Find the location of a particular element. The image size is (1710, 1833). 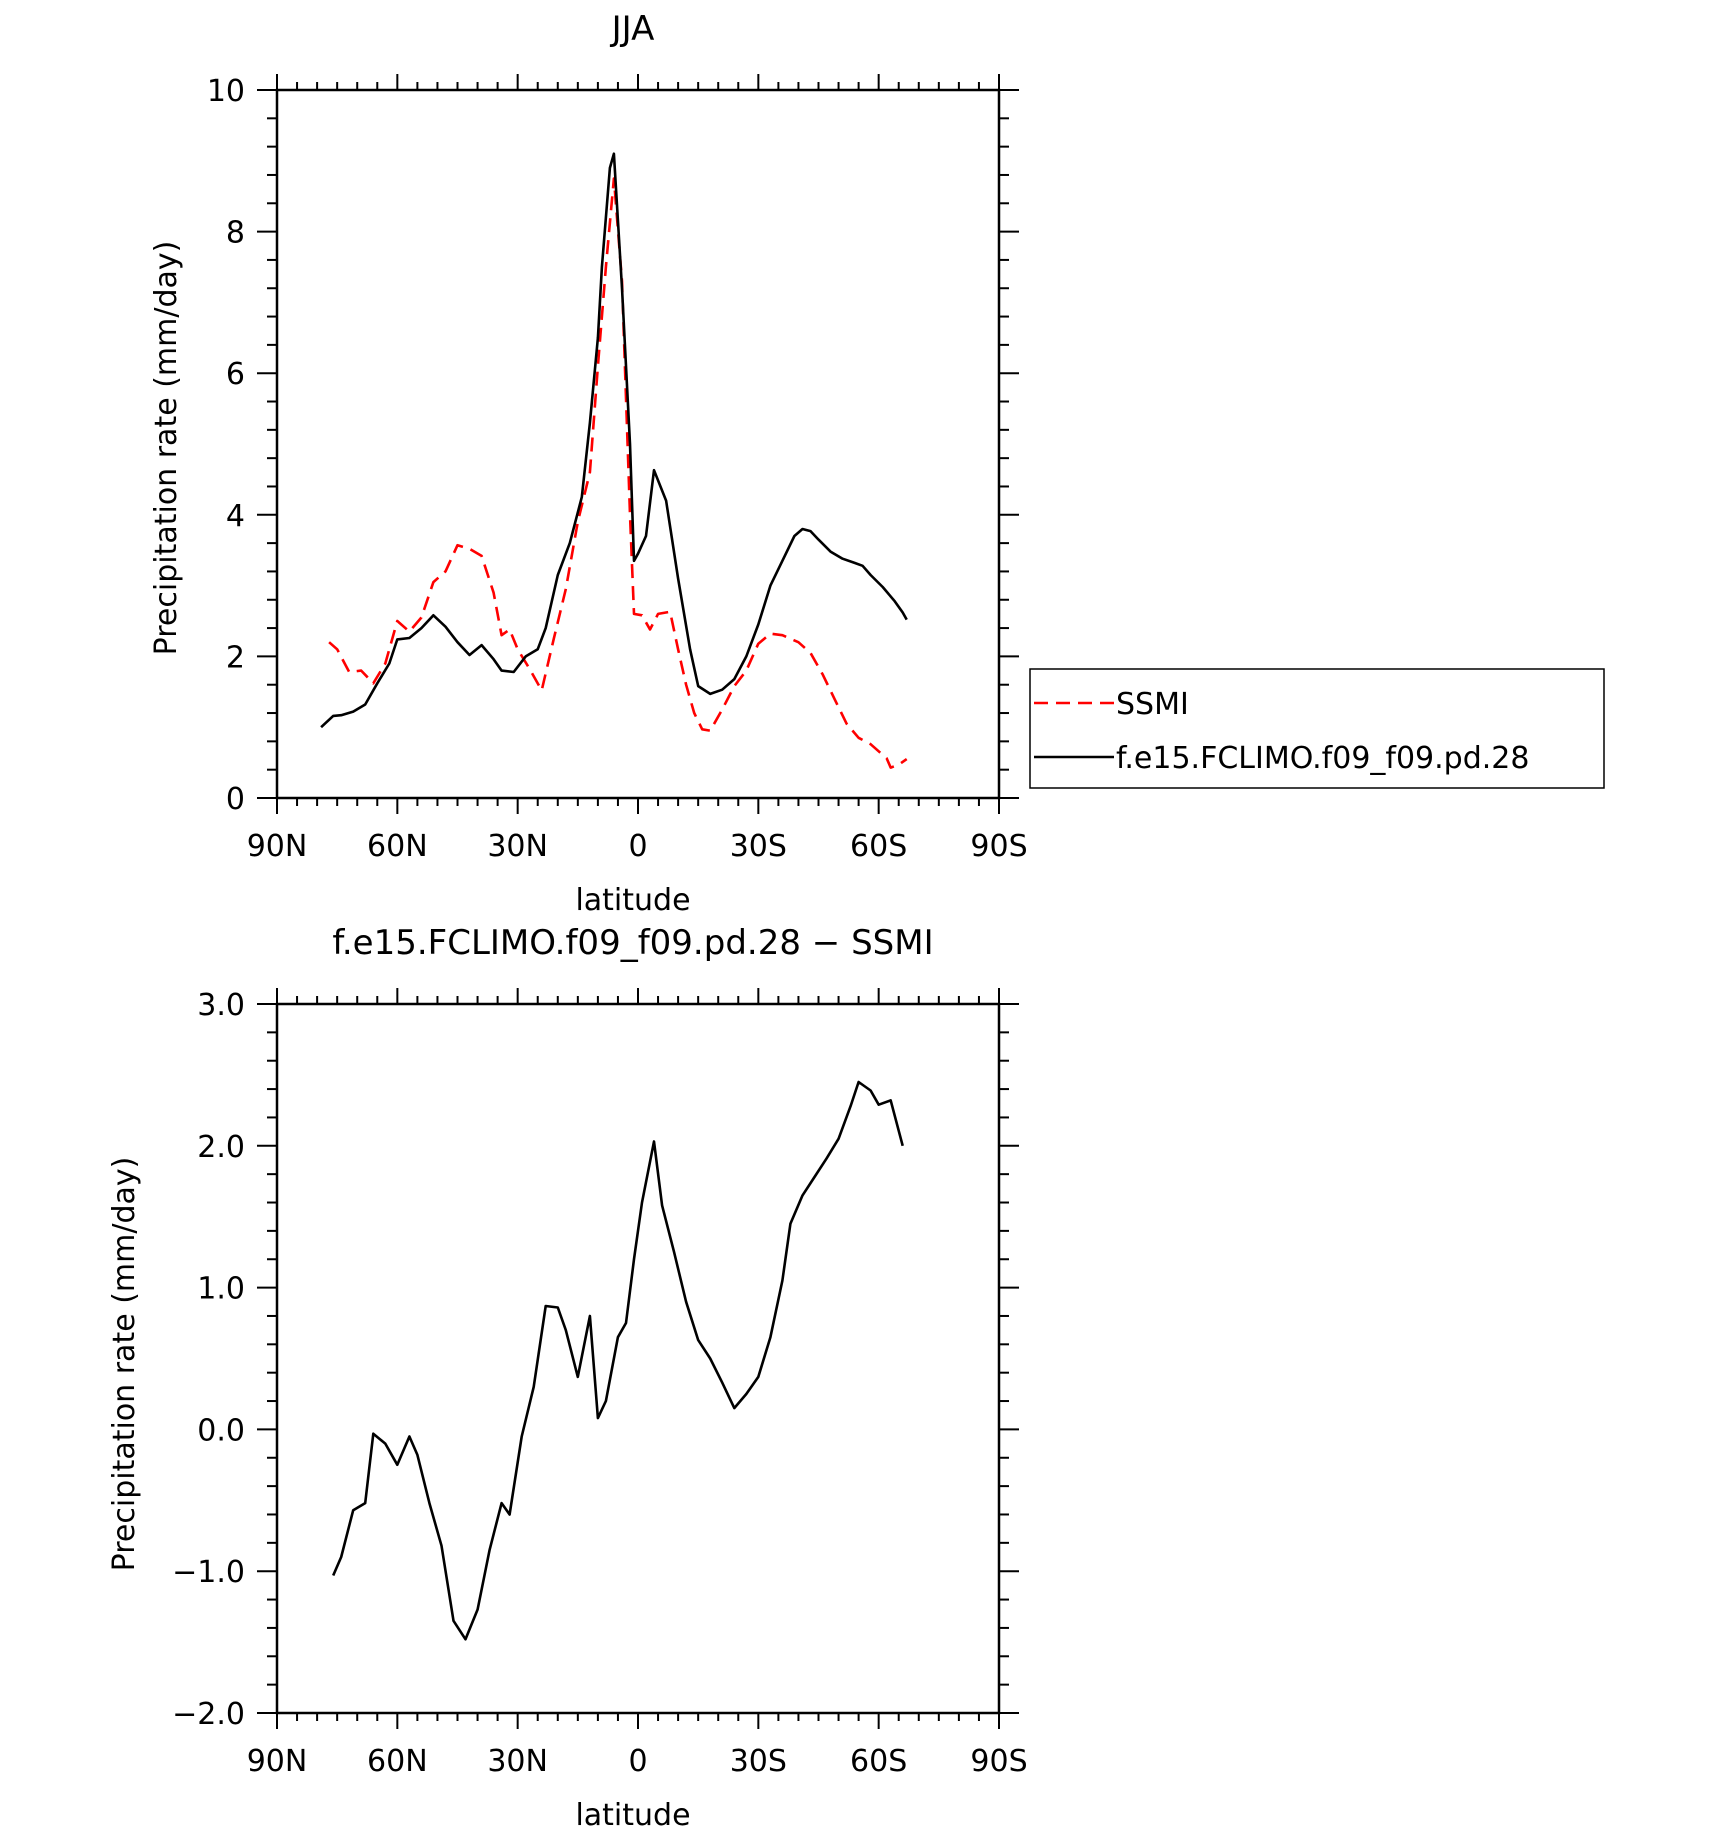

y-tick-label: 0 is located at coordinates (235, 799).